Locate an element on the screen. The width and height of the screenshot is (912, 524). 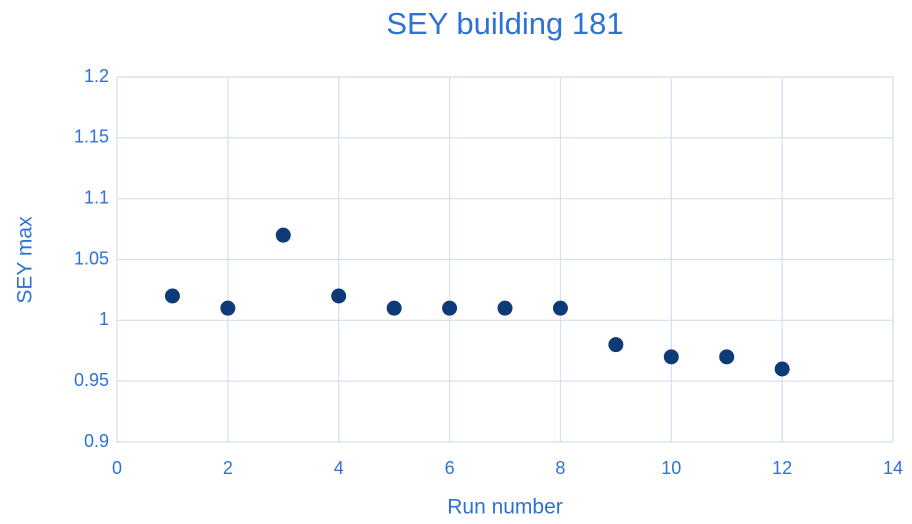
x-tick-label: 4 is located at coordinates (339, 468).